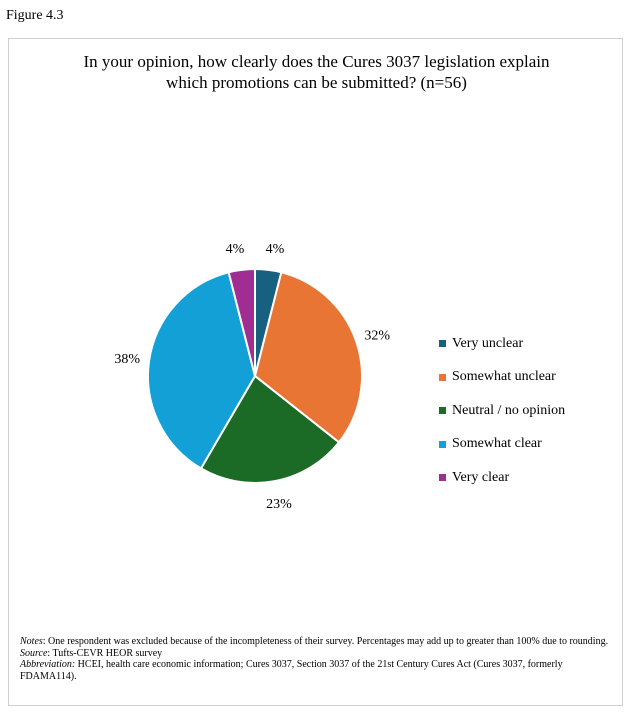 The image size is (631, 714). Describe the element at coordinates (488, 343) in the screenshot. I see `legend-label: Very unclear` at that location.